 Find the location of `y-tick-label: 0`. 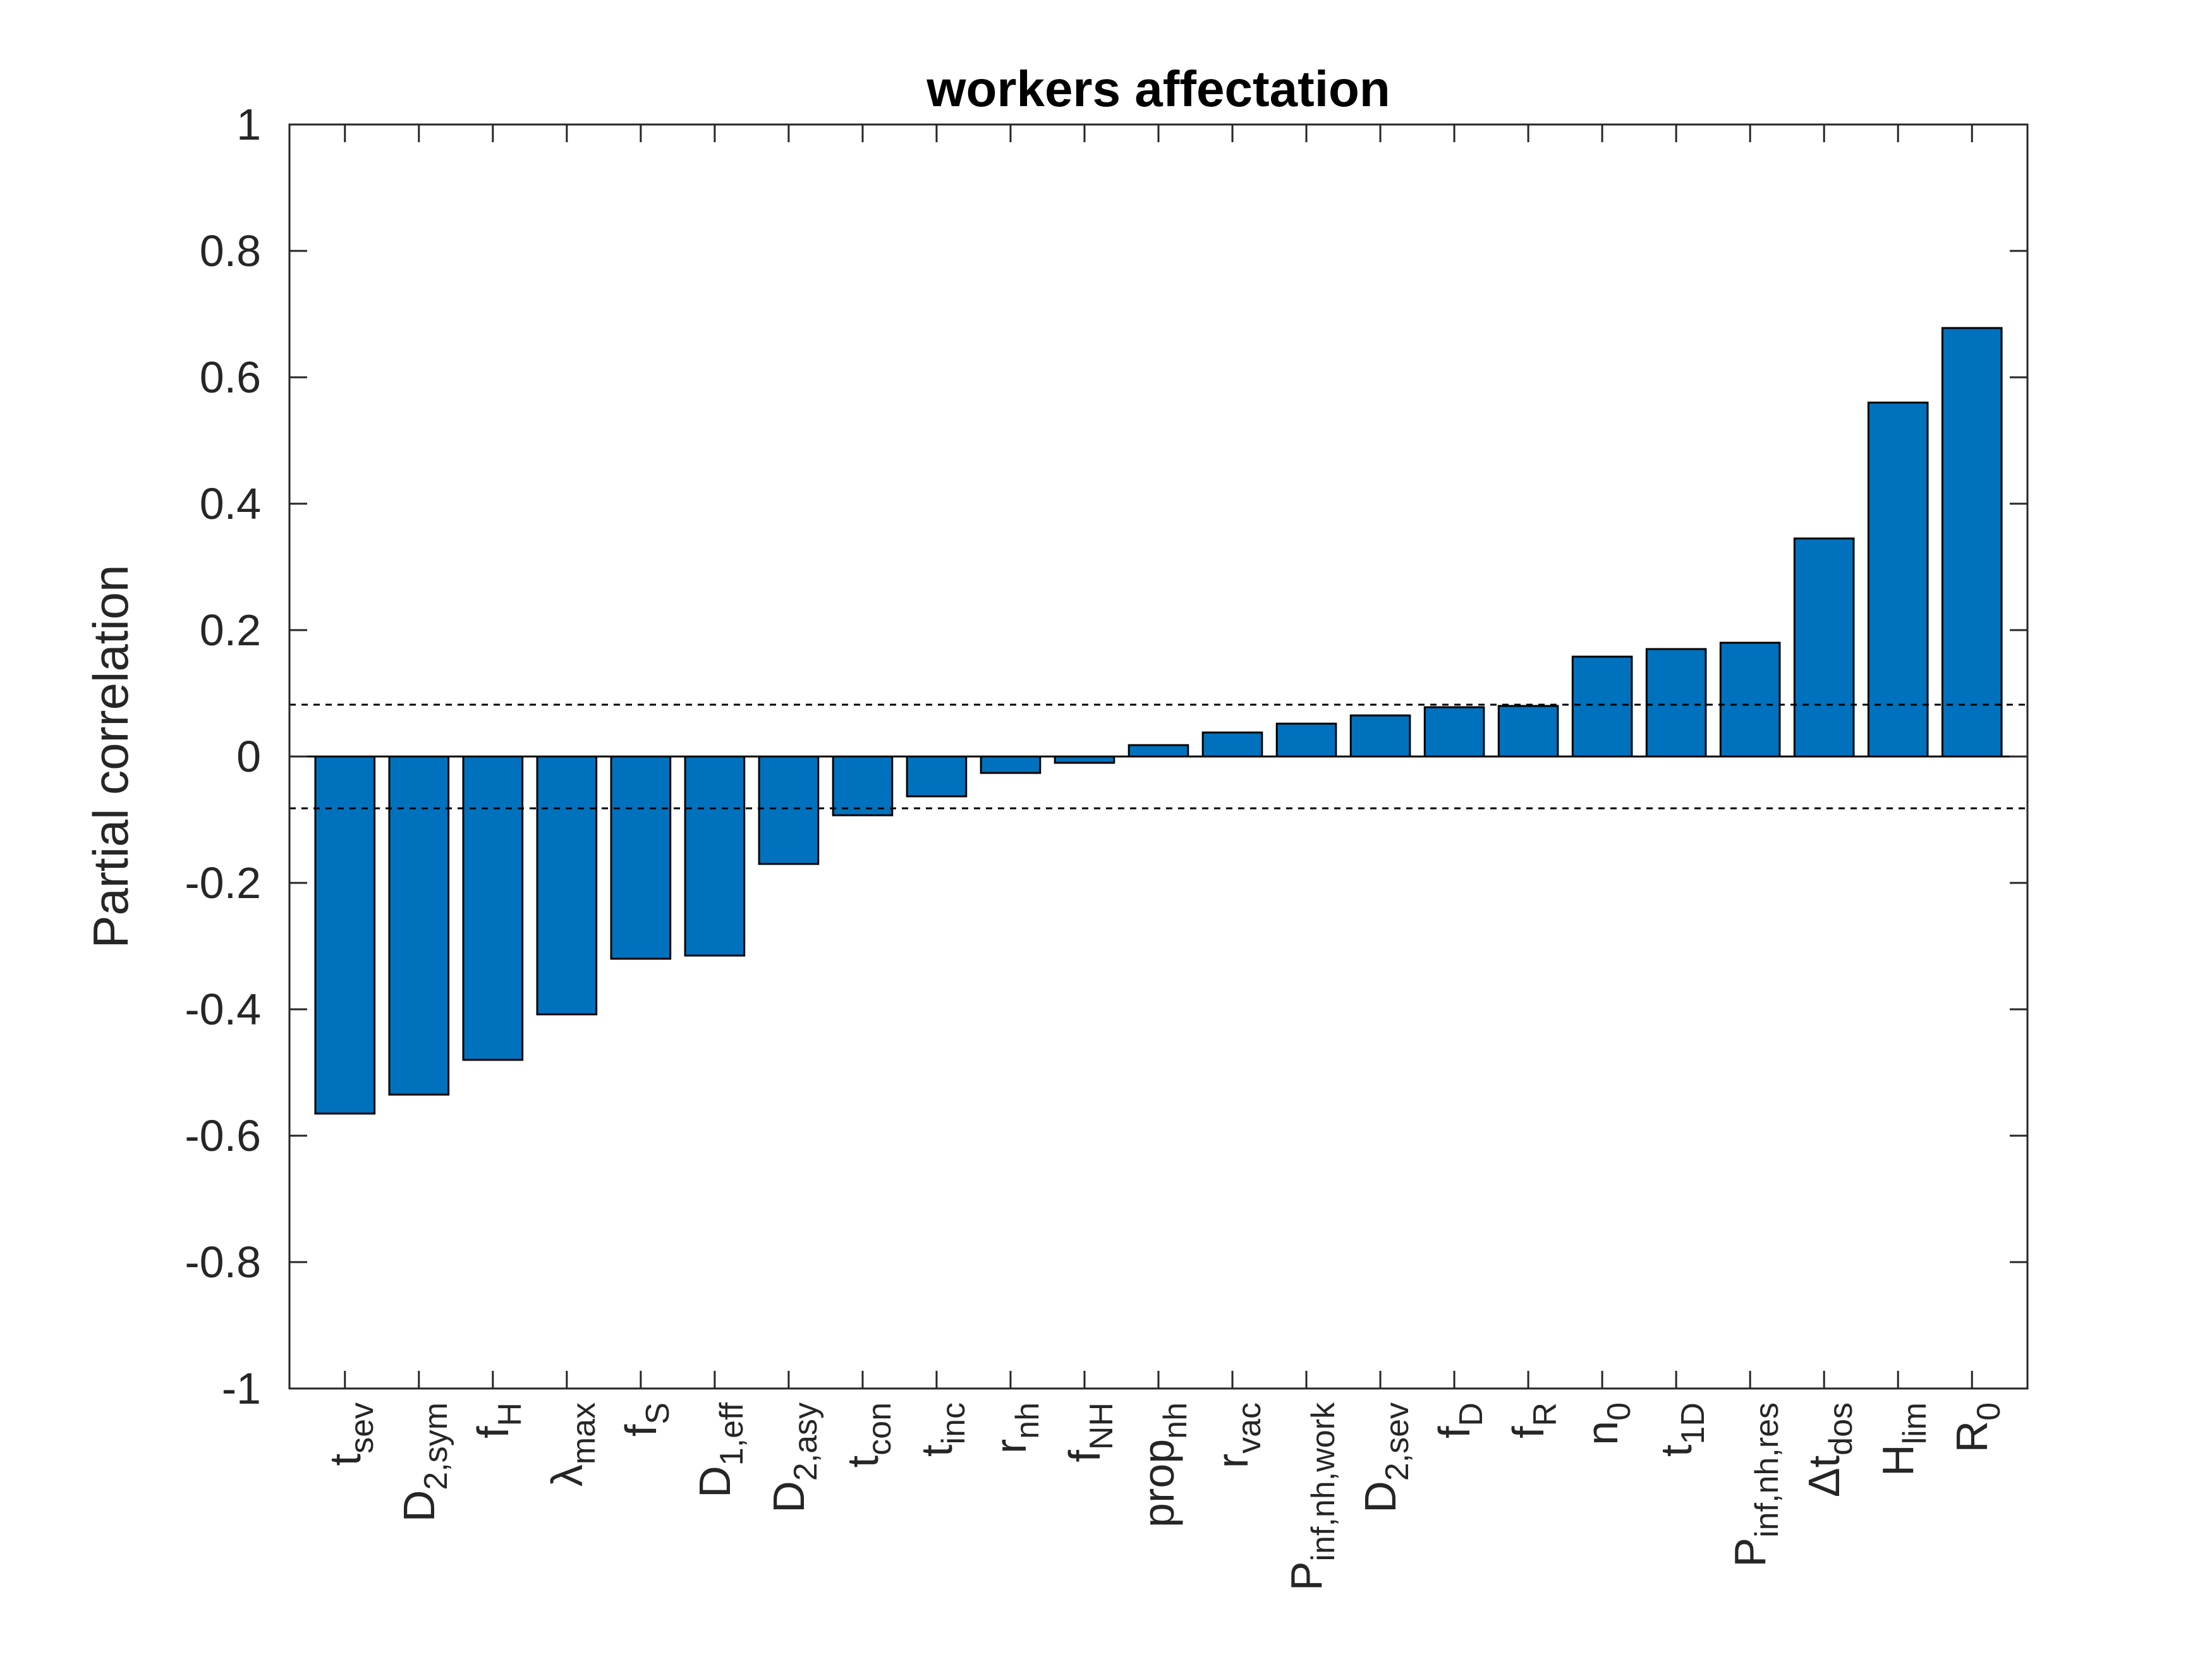

y-tick-label: 0 is located at coordinates (248, 756).